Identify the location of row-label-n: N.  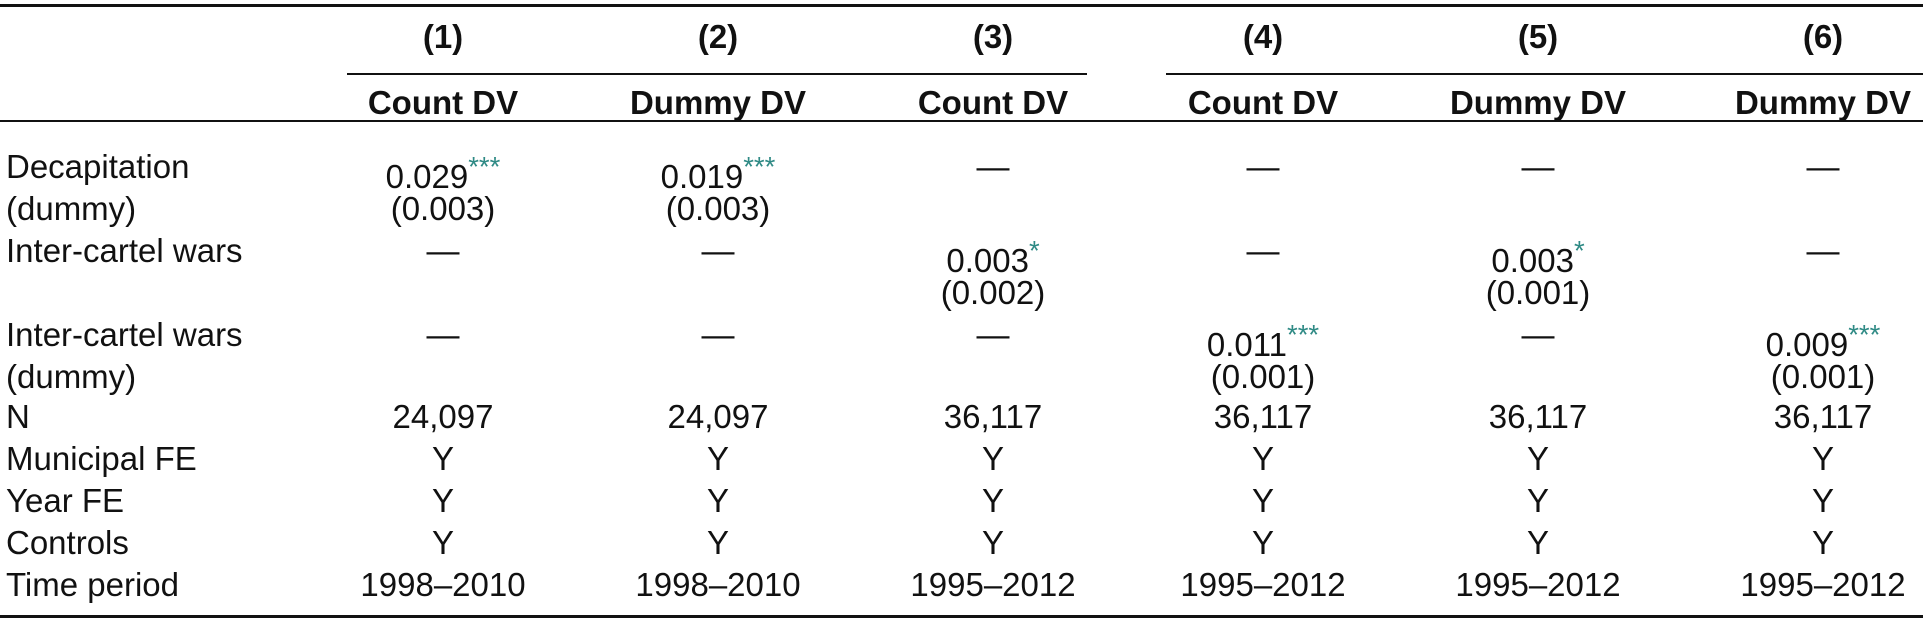
(18, 416).